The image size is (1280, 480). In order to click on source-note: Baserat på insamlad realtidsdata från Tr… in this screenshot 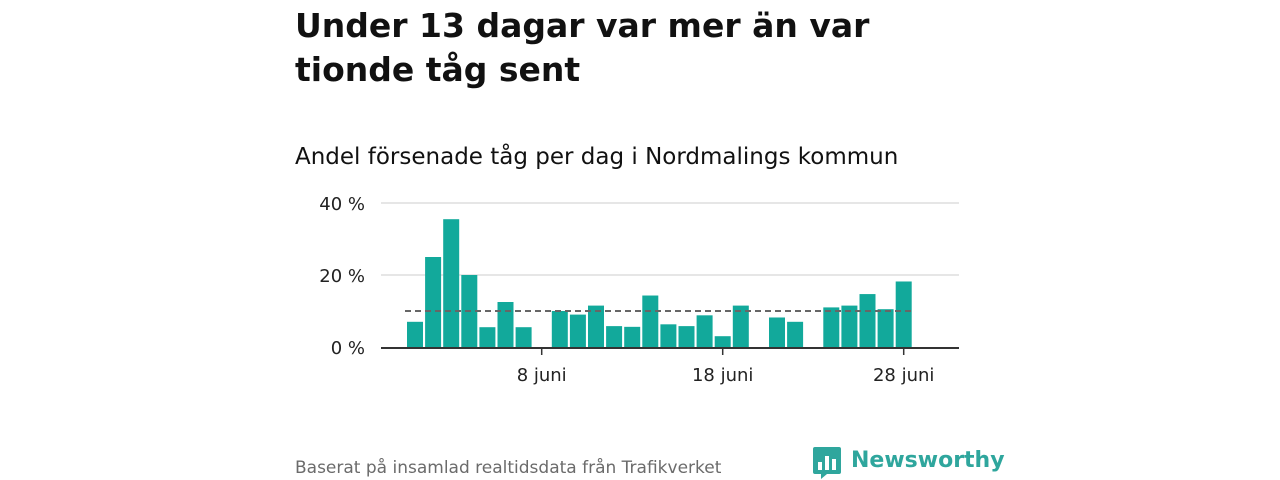, I will do `click(508, 468)`.